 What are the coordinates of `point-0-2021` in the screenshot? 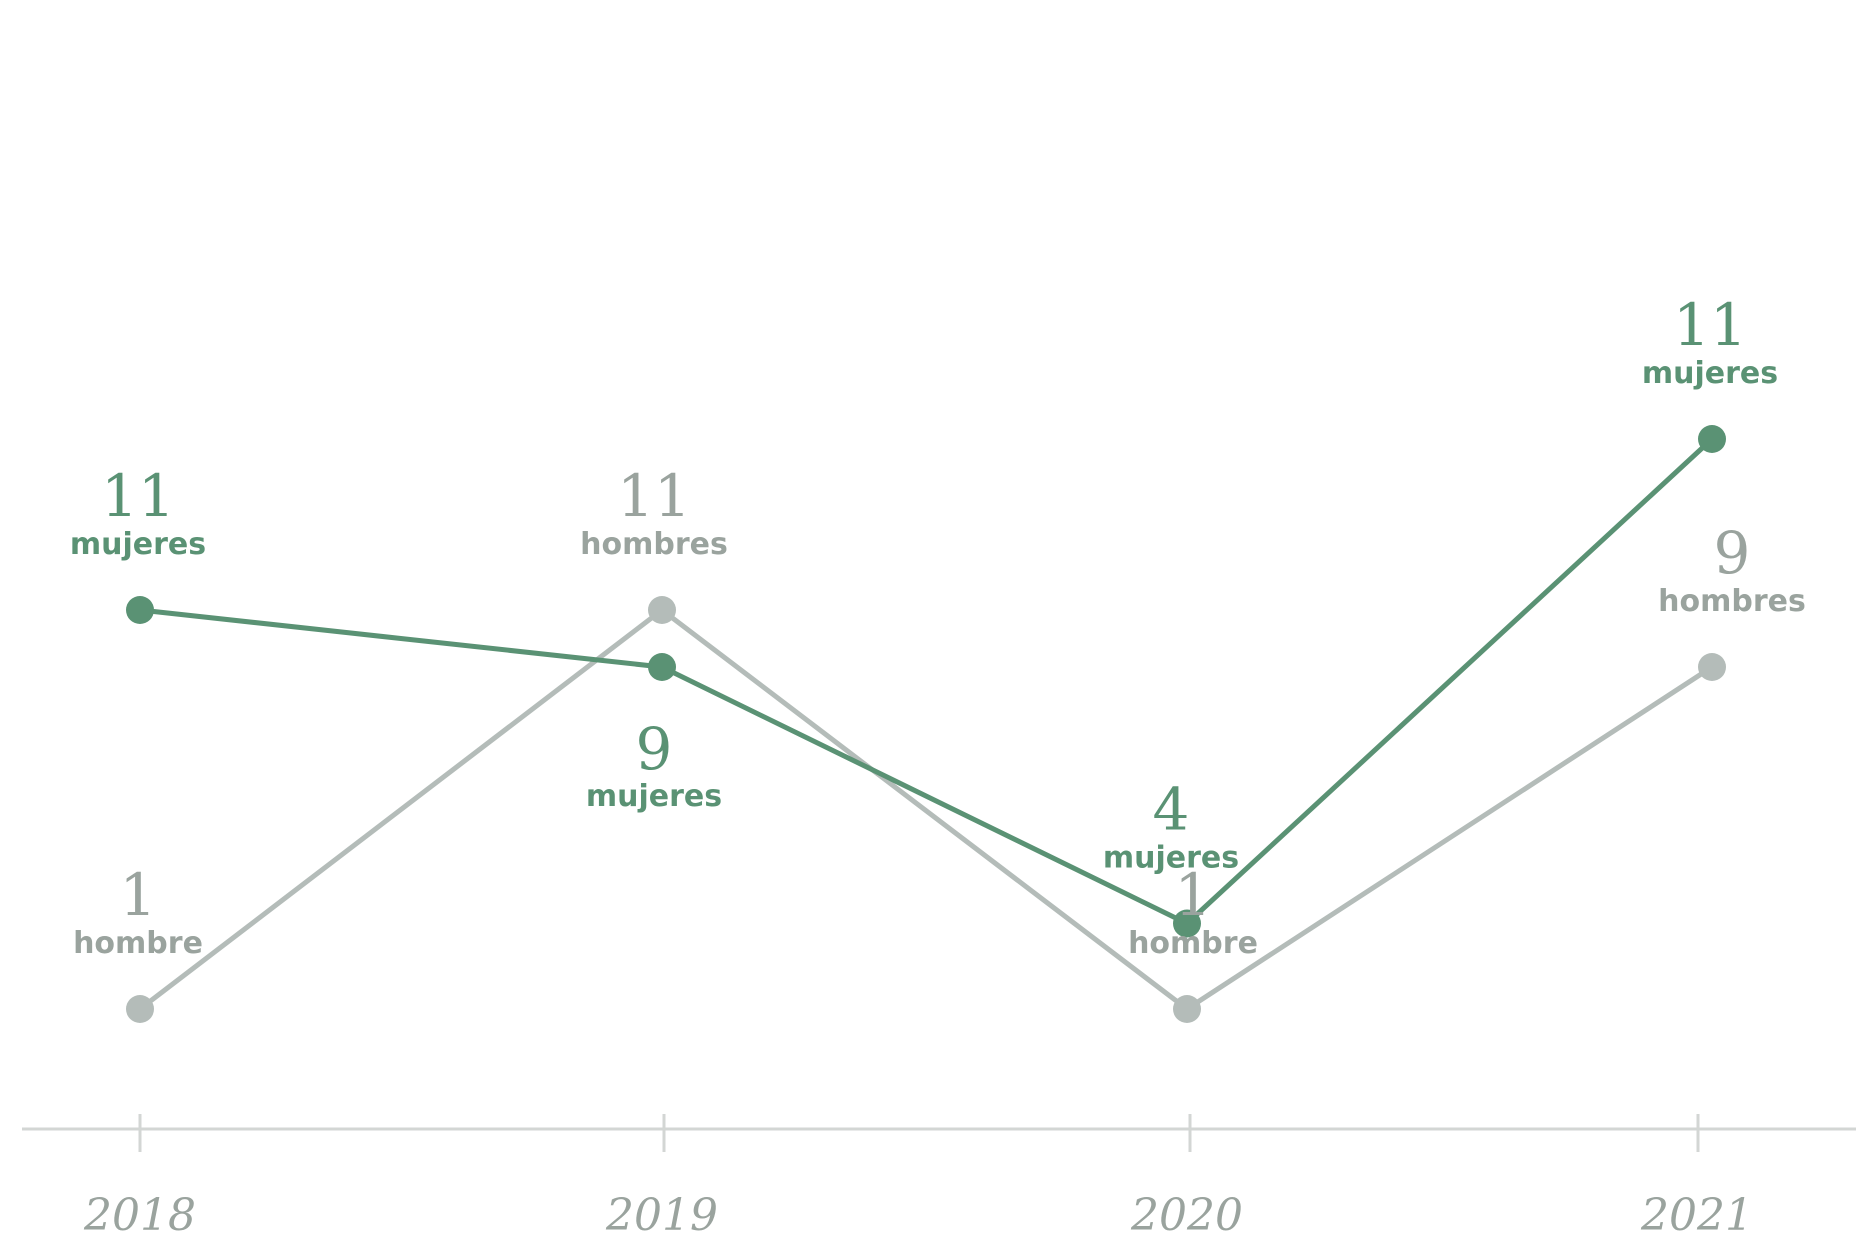 It's located at (1712, 439).